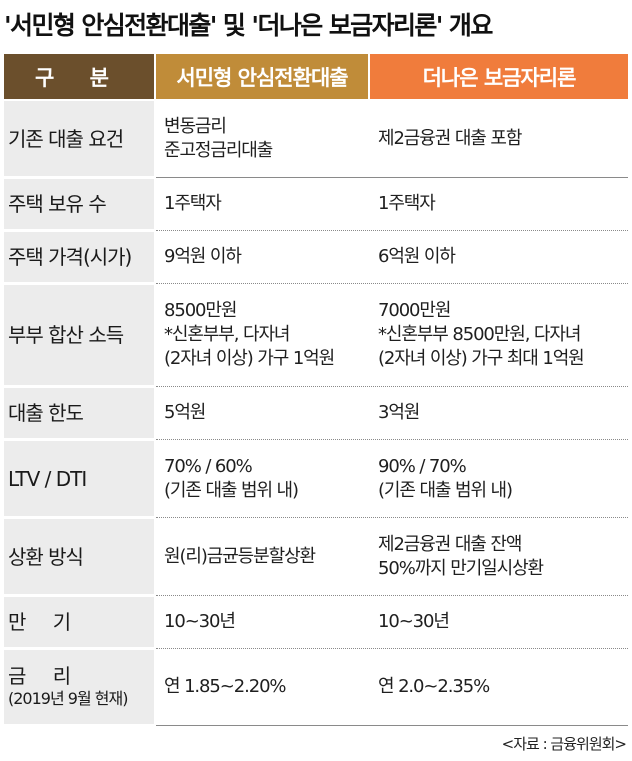 This screenshot has height=761, width=632. What do you see at coordinates (266, 622) in the screenshot?
I see `cell-maturity-col1: 10~30년` at bounding box center [266, 622].